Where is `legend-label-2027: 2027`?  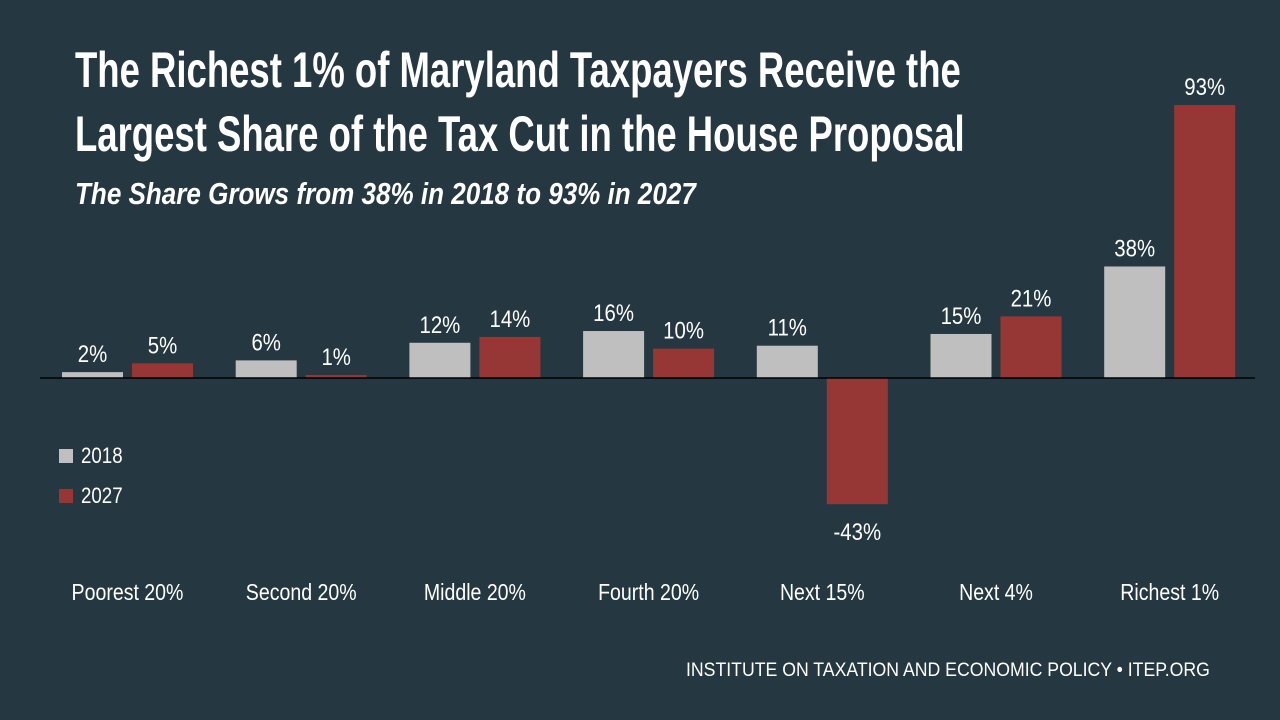
legend-label-2027: 2027 is located at coordinates (102, 495).